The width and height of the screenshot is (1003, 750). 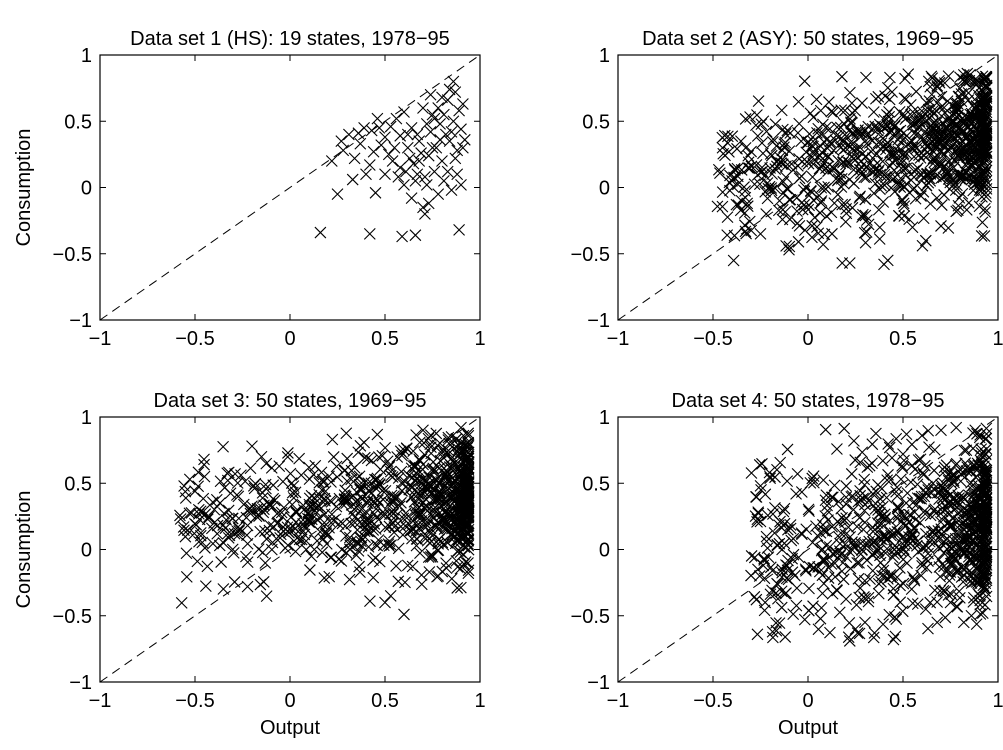 What do you see at coordinates (712, 339) in the screenshot?
I see `x-tick-label: −0.5` at bounding box center [712, 339].